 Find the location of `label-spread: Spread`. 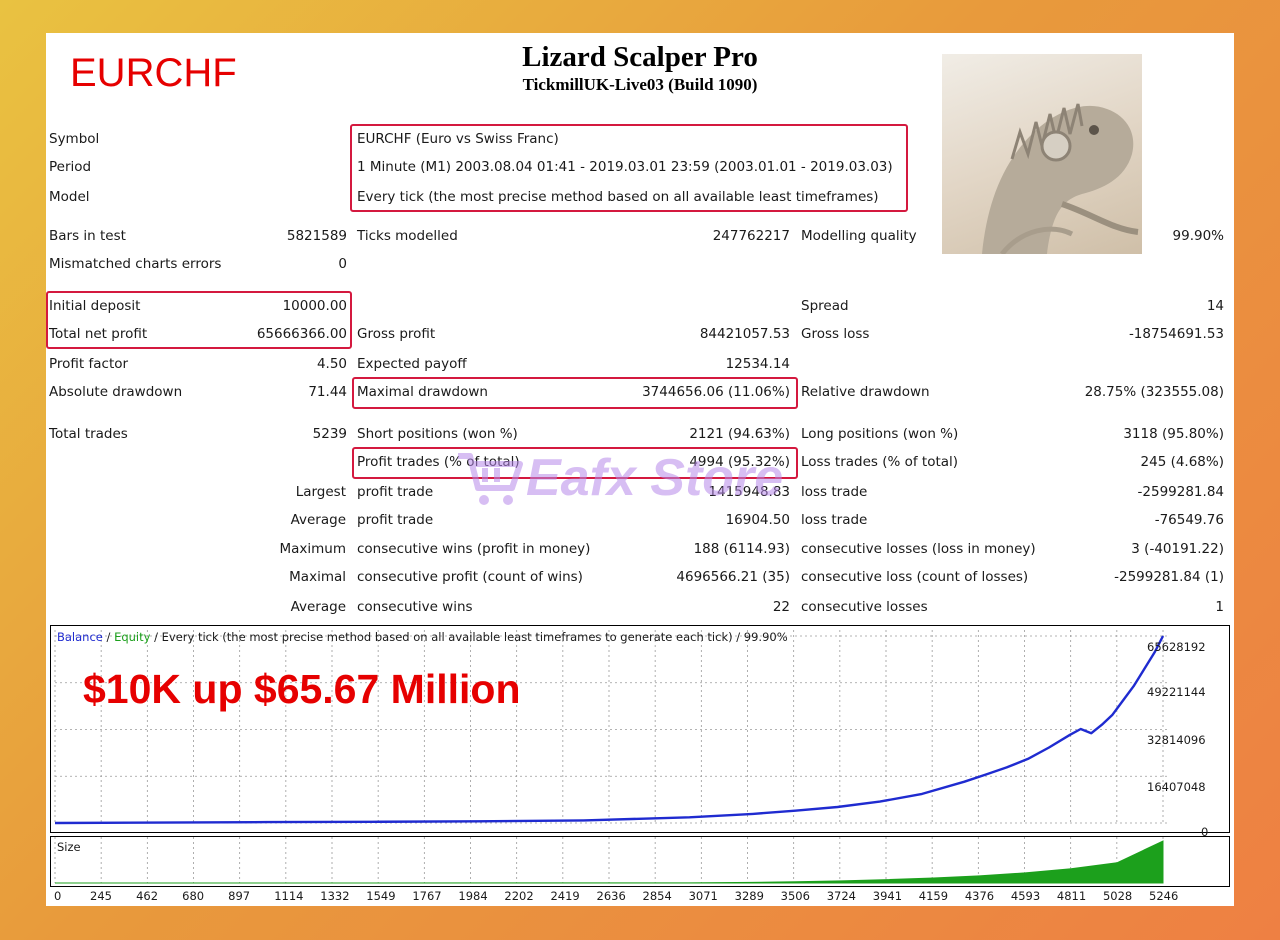

label-spread: Spread is located at coordinates (825, 306).